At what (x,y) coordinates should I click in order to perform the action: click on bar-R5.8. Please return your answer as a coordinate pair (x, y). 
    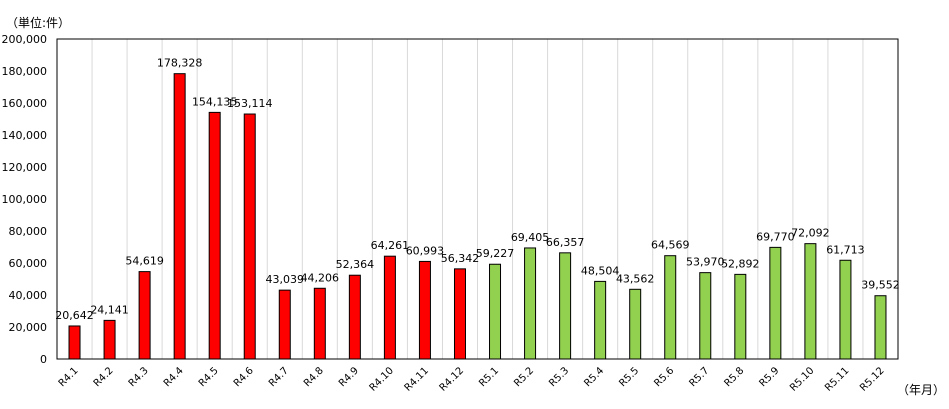
    Looking at the image, I should click on (740, 316).